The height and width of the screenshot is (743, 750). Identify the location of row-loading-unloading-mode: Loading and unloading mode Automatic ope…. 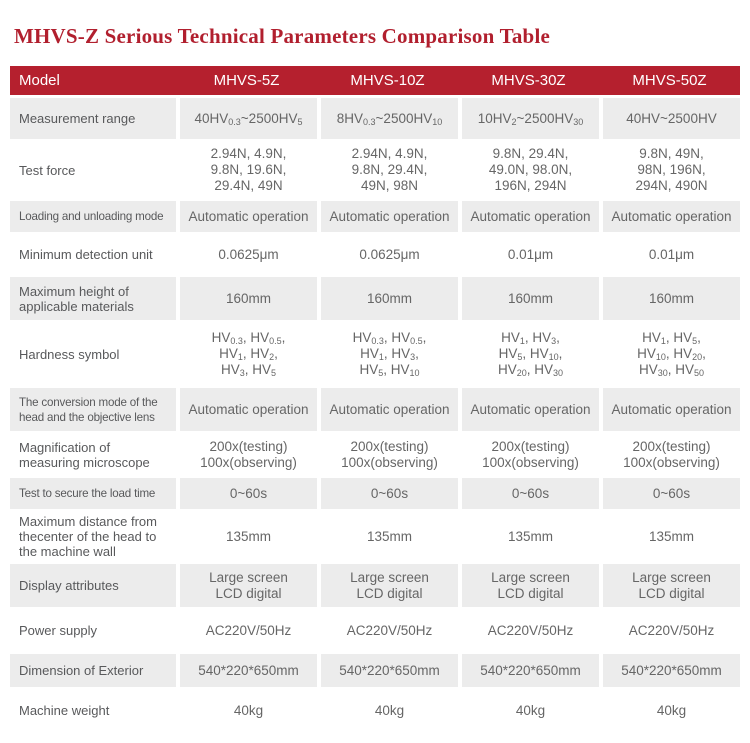
(375, 215).